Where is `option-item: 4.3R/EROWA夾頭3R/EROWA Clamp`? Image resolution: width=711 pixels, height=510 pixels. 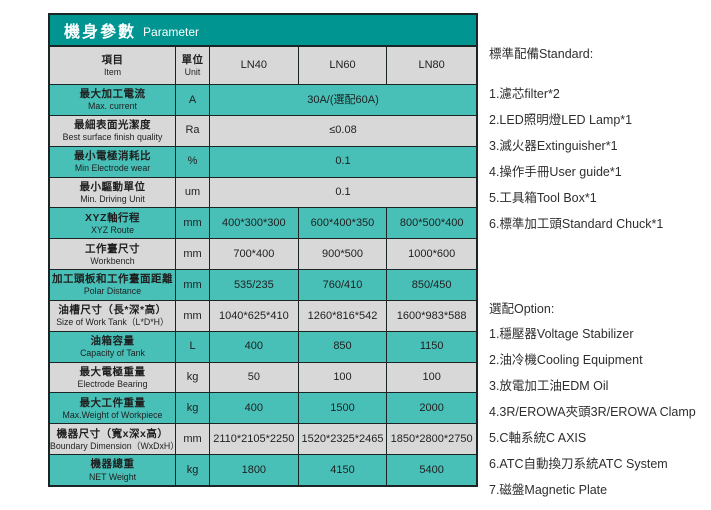
option-item: 4.3R/EROWA夾頭3R/EROWA Clamp is located at coordinates (592, 412).